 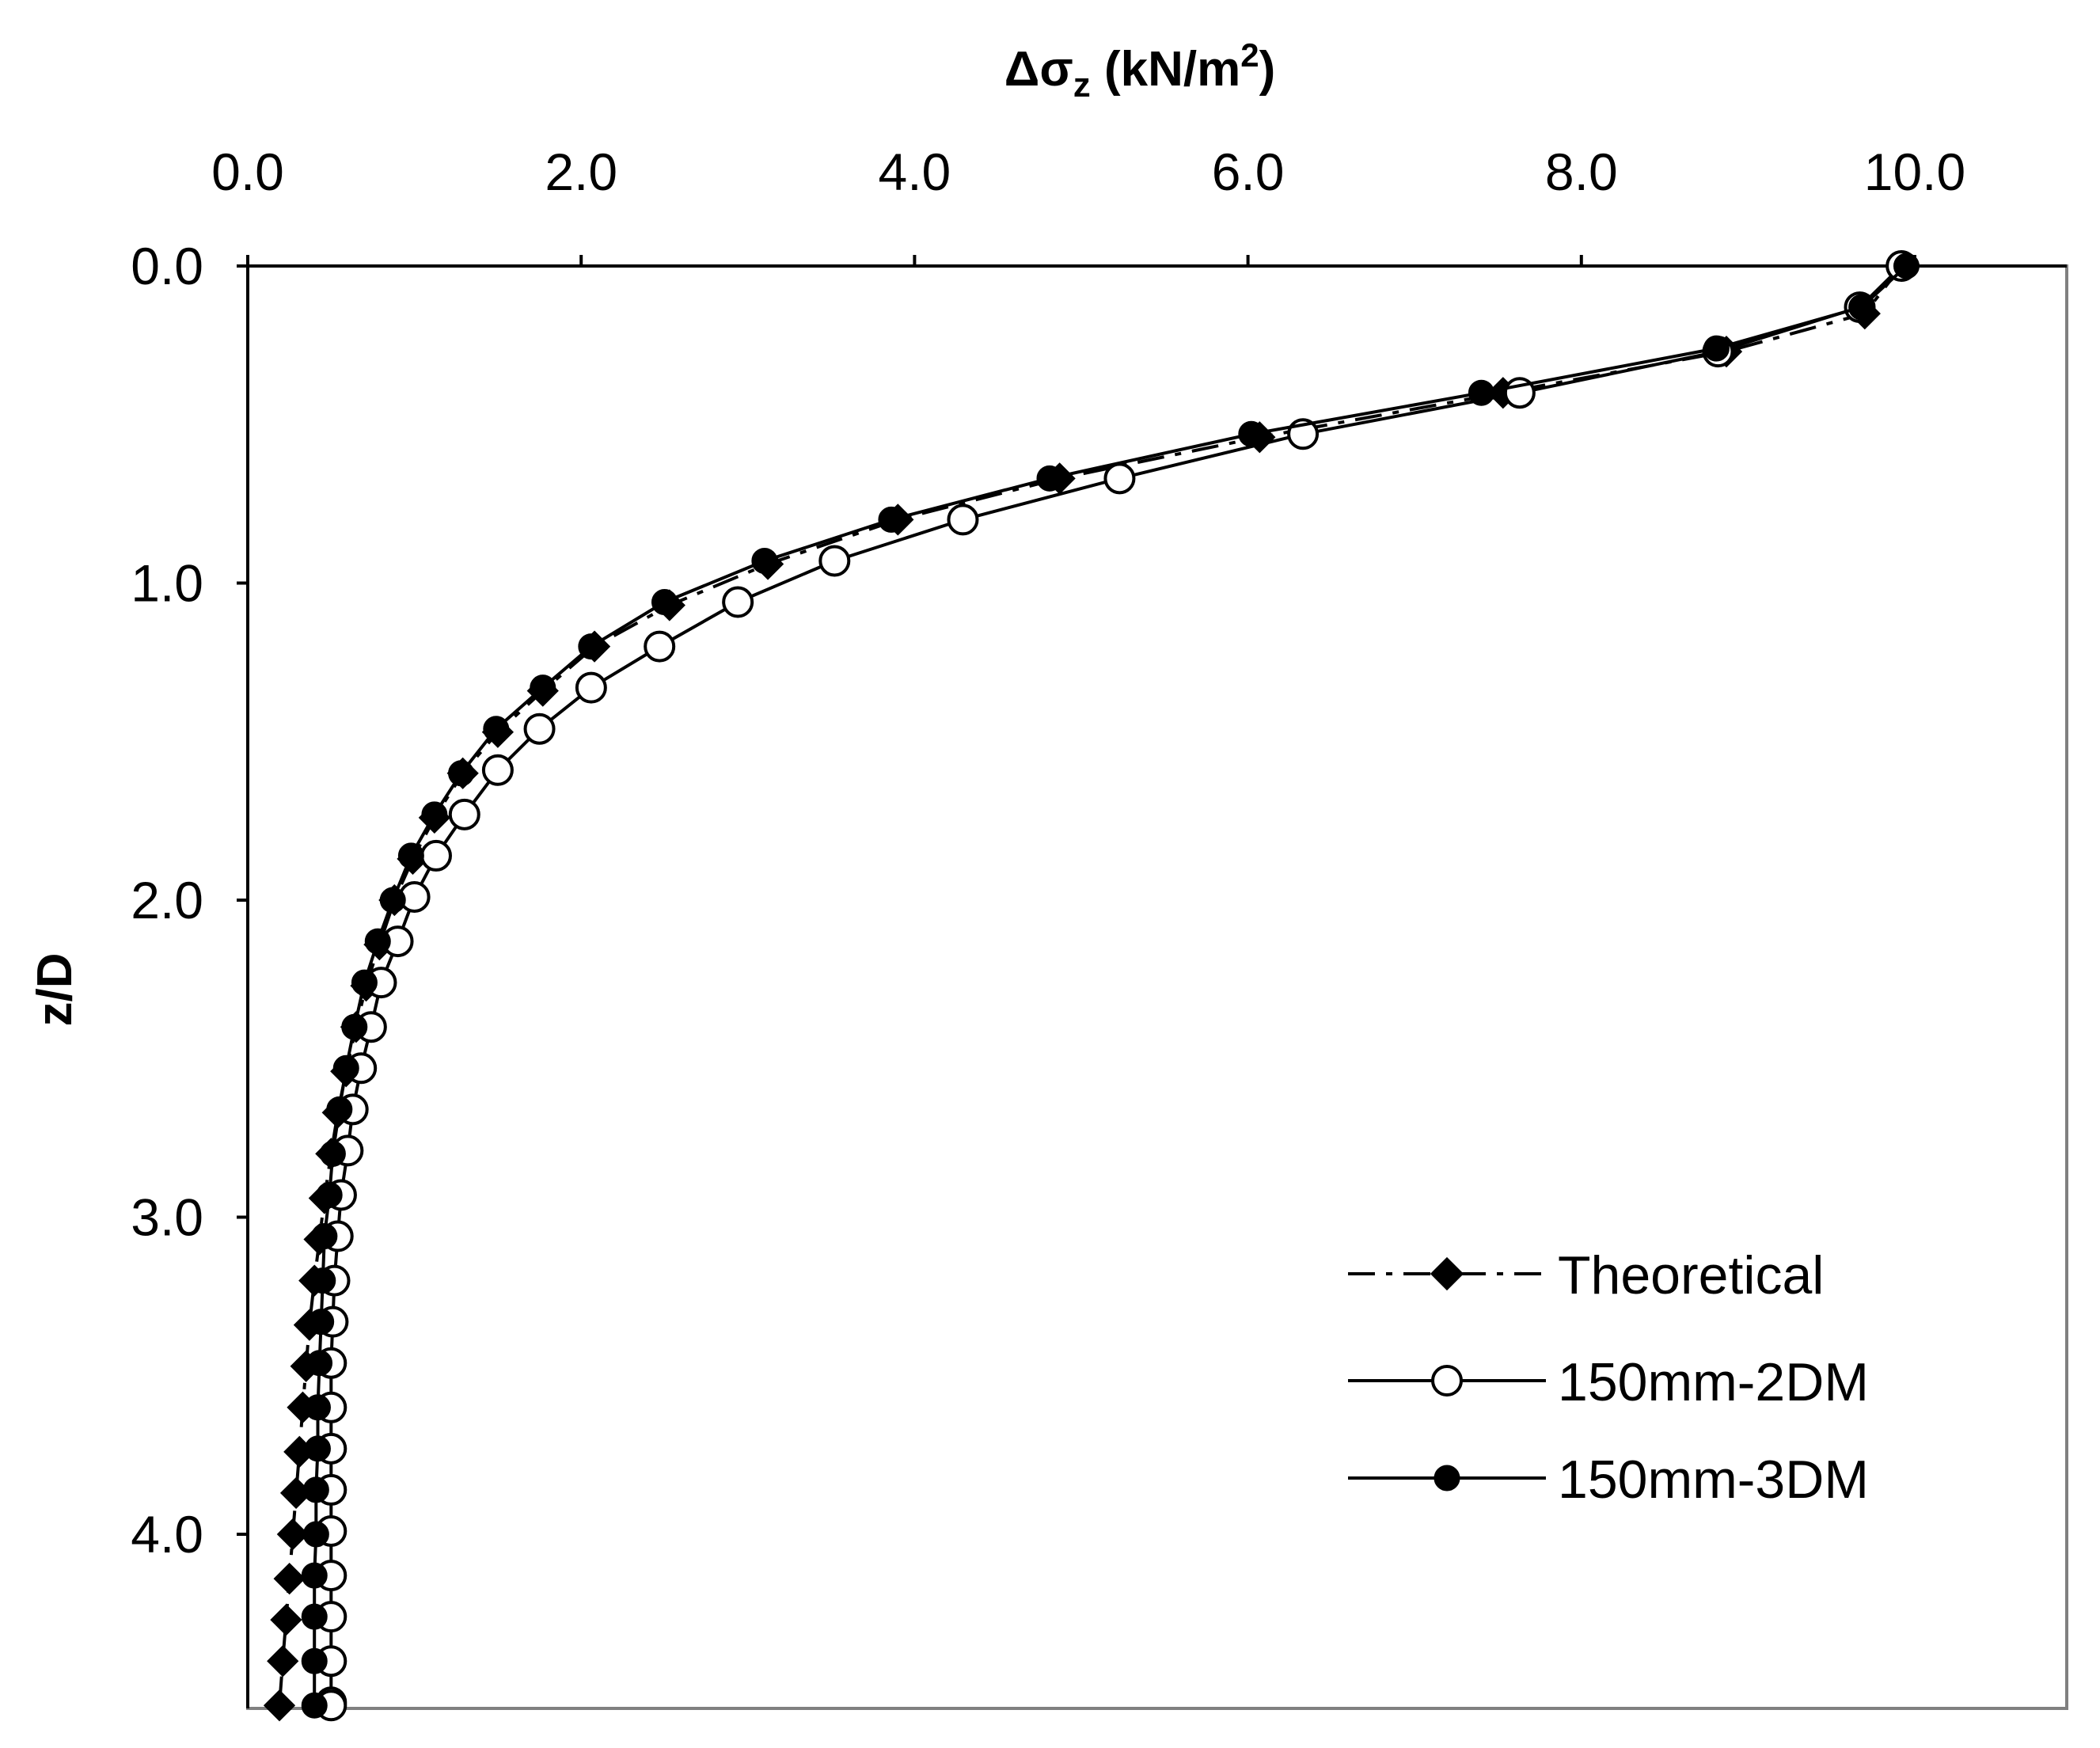 I want to click on x-axis-title-close: ), so click(x=1267, y=69).